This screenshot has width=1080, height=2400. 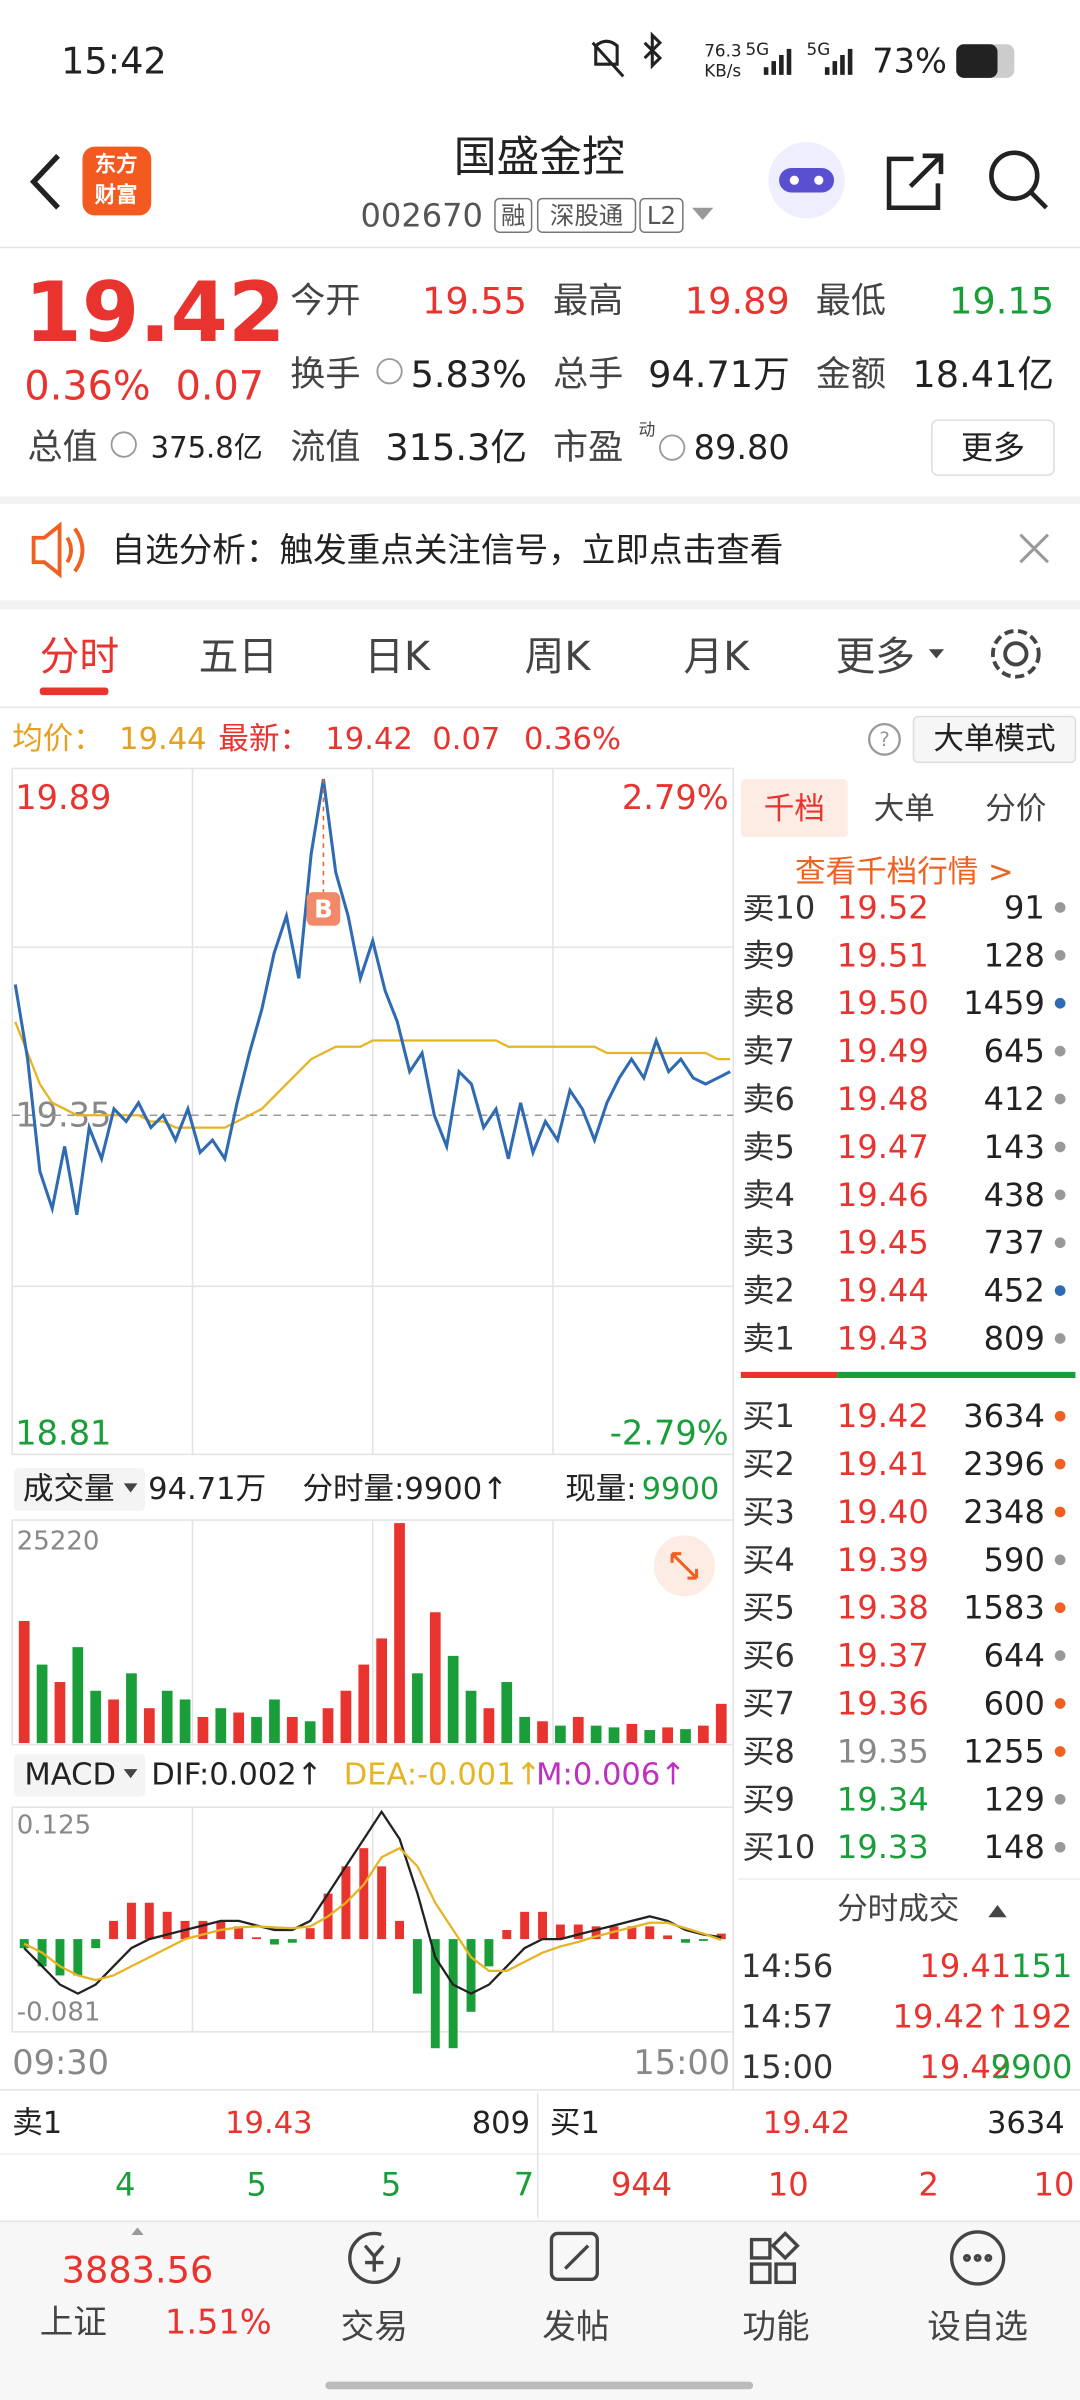 What do you see at coordinates (778, 907) in the screenshot?
I see `book-label: 卖10` at bounding box center [778, 907].